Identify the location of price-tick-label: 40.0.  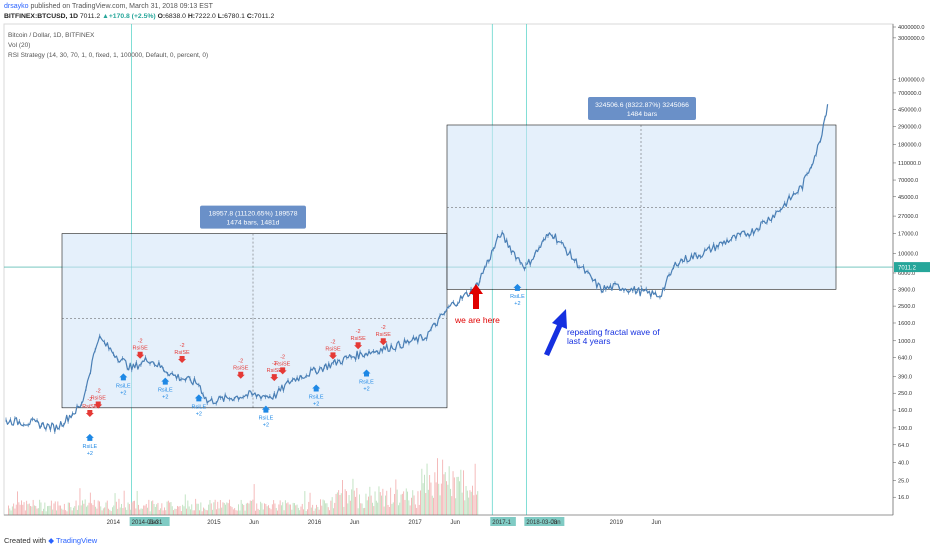
(903, 464).